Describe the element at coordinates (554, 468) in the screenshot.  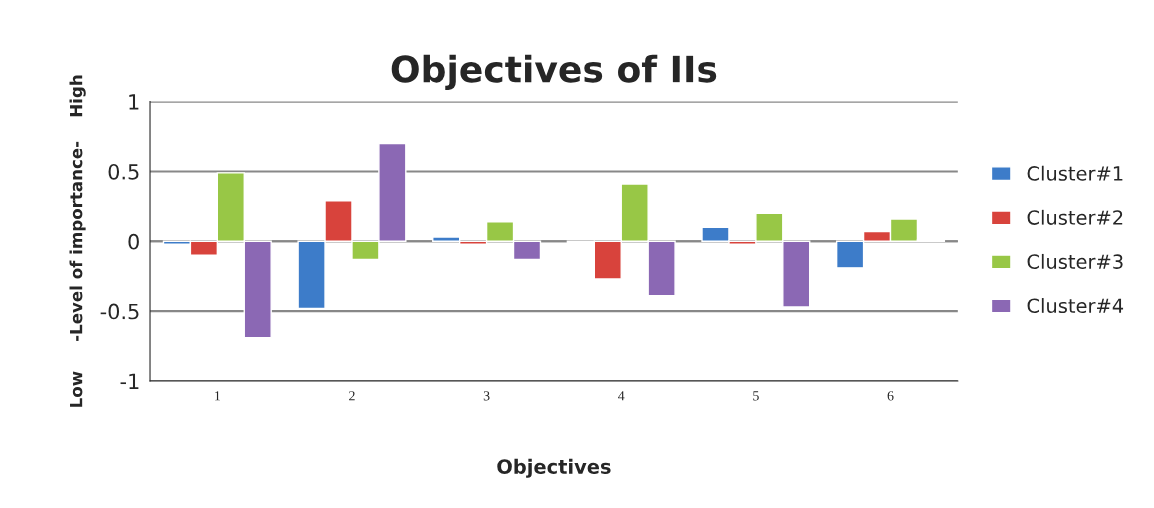
I see `x-axis-title: Objectives` at that location.